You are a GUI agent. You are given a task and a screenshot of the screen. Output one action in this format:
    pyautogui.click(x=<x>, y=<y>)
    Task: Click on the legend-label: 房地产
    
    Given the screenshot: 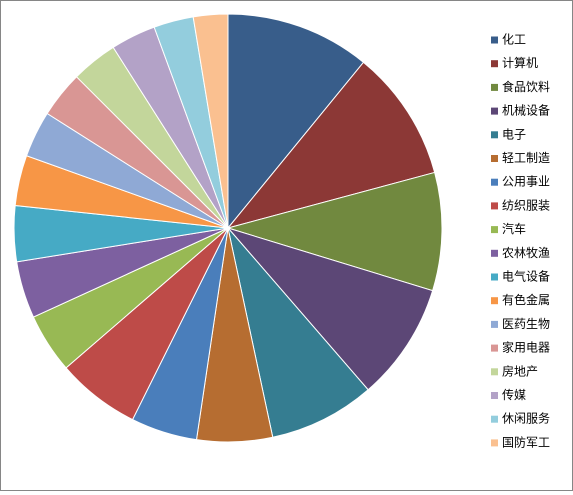 What is the action you would take?
    pyautogui.click(x=520, y=370)
    